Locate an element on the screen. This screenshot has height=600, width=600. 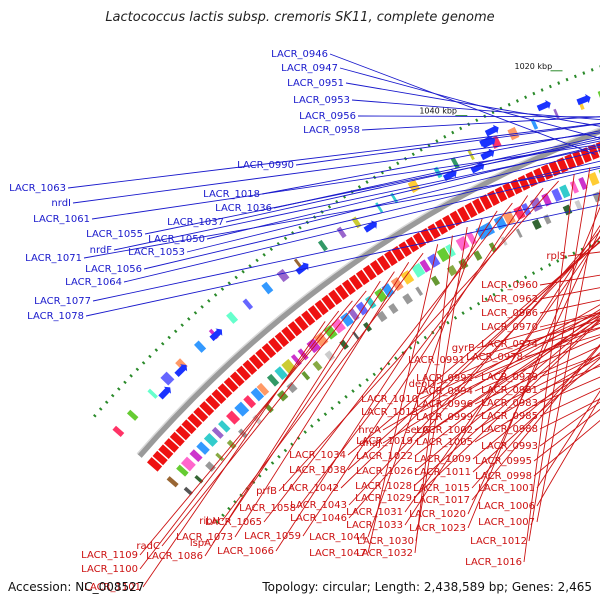
gene-label: LACR_0946 is located at coordinates (299, 54).